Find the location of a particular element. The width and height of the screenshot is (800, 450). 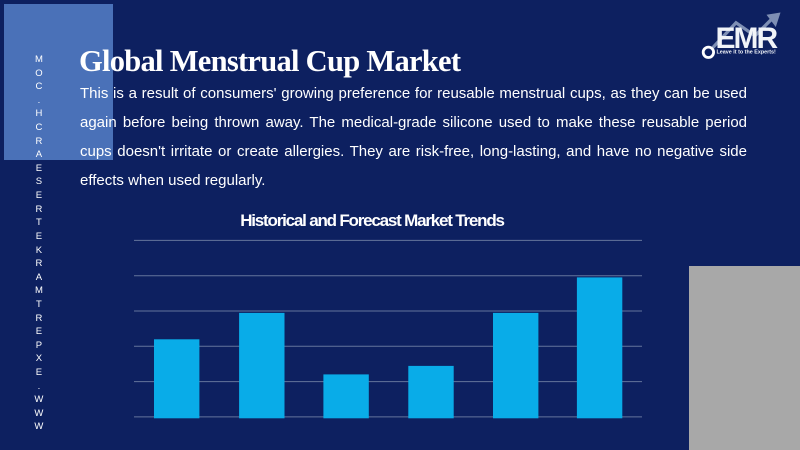

svg-text: Leave it to the Experts! is located at coordinates (747, 53).